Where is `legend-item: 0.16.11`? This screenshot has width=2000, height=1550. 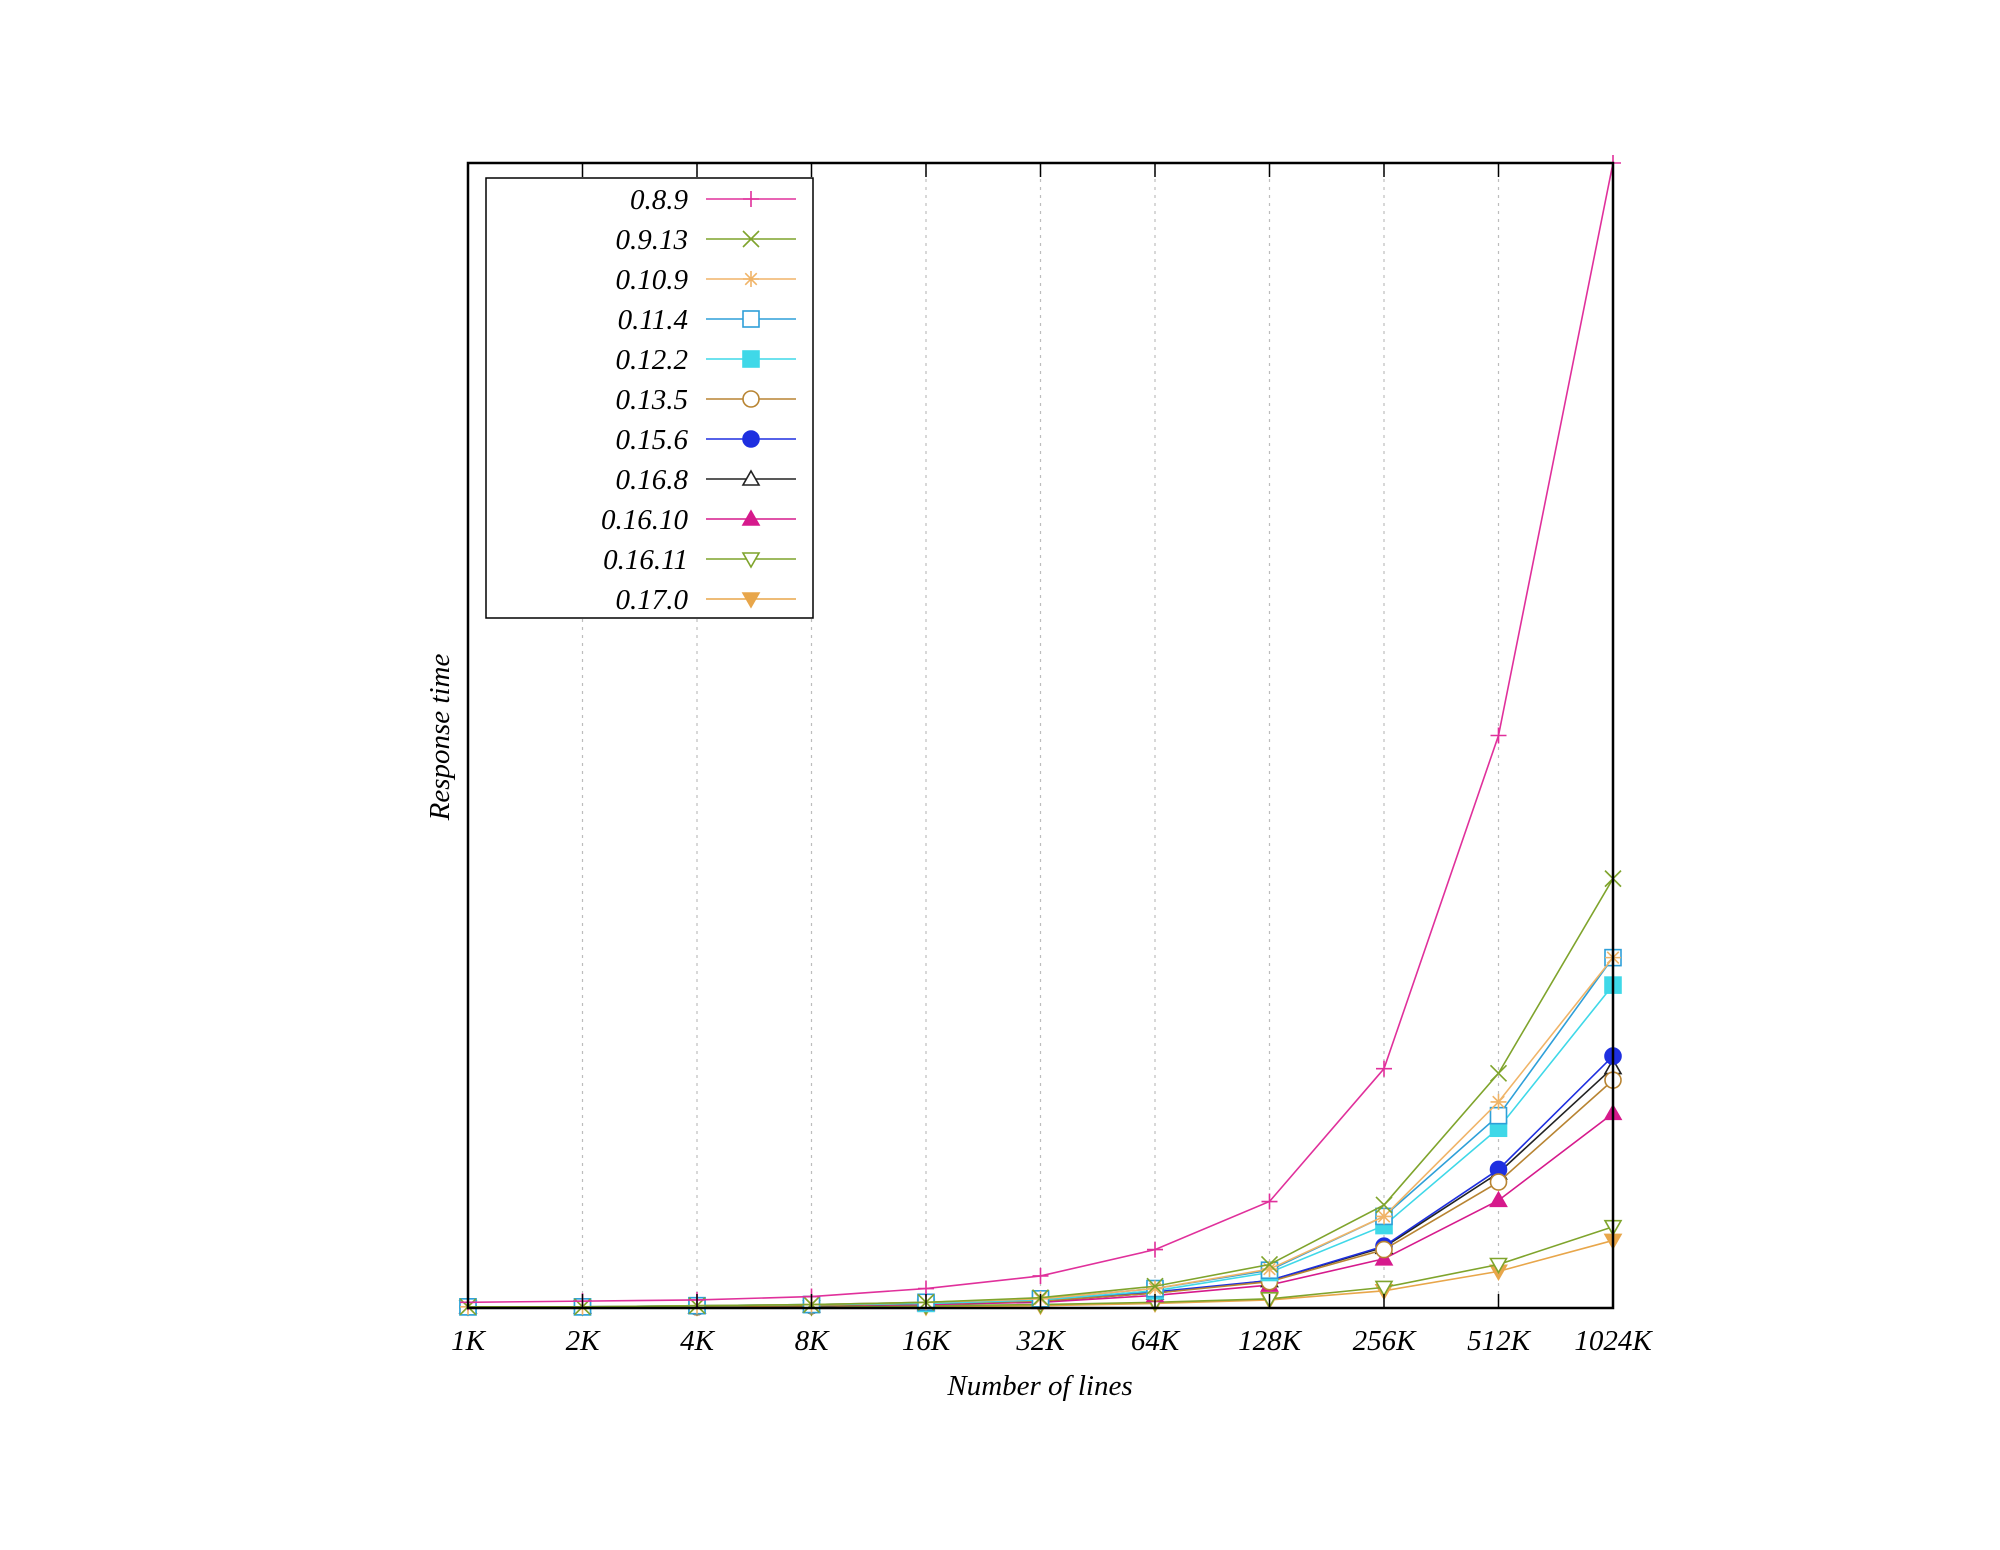 legend-item: 0.16.11 is located at coordinates (699, 560).